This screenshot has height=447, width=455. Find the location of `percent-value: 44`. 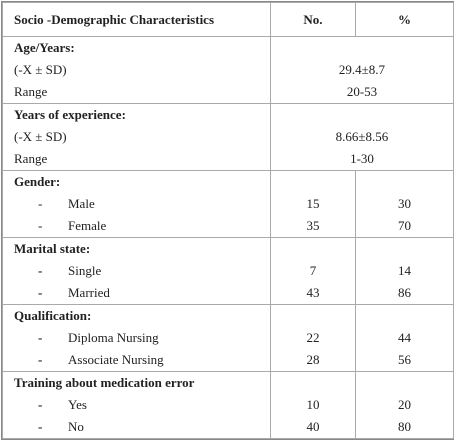

percent-value: 44 is located at coordinates (404, 337).